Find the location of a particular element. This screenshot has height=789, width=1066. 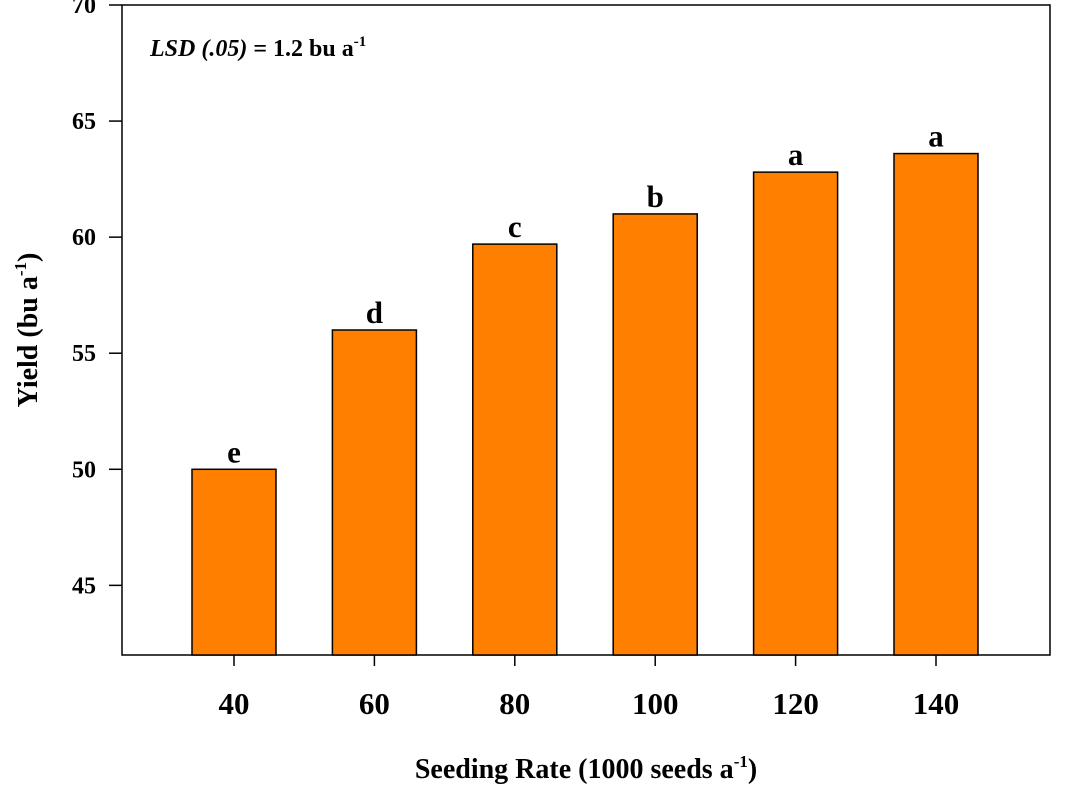

bar-label-100: b is located at coordinates (655, 196).